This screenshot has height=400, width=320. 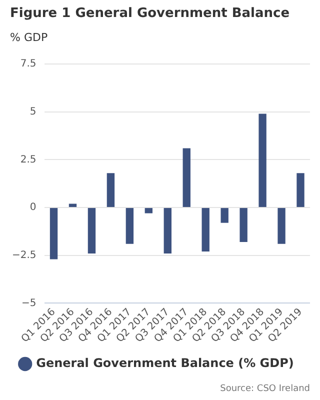 I want to click on y-tick-label: 2.5, so click(x=28, y=160).